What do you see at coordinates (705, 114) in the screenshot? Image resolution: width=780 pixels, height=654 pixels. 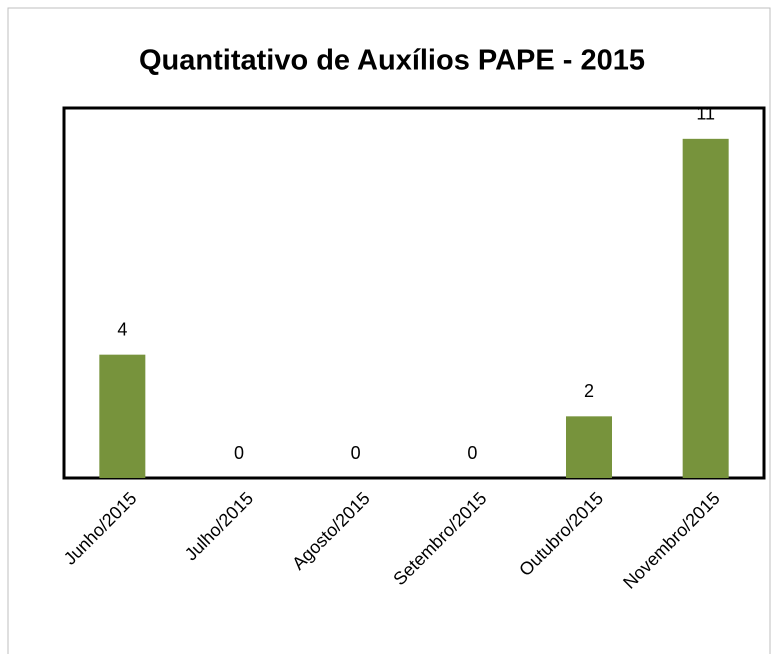 I see `data-label: 11` at bounding box center [705, 114].